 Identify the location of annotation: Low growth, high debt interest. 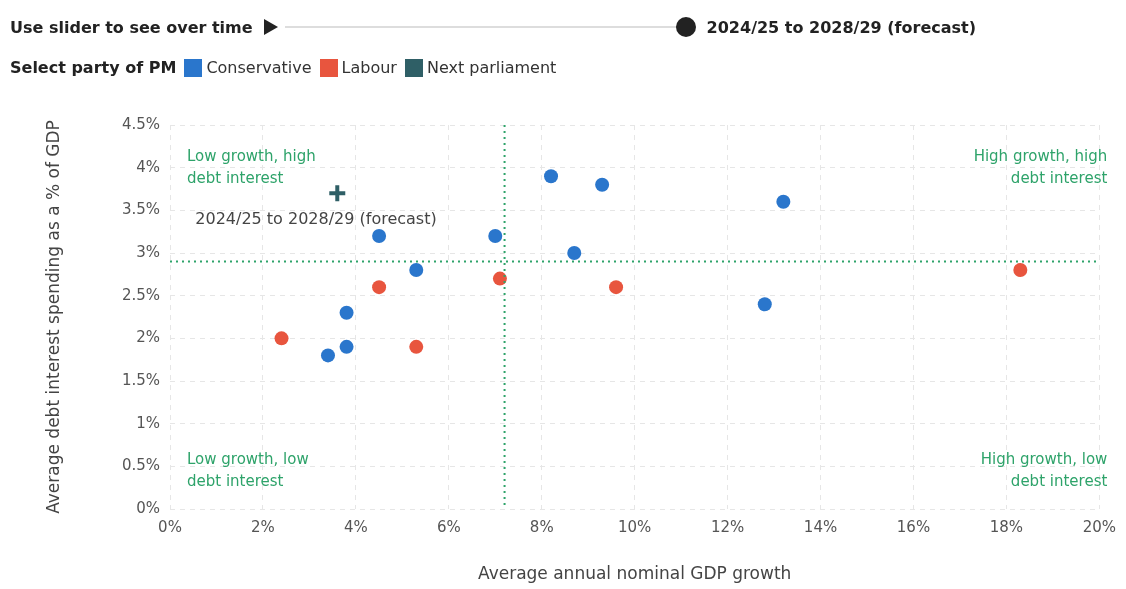
(251, 166).